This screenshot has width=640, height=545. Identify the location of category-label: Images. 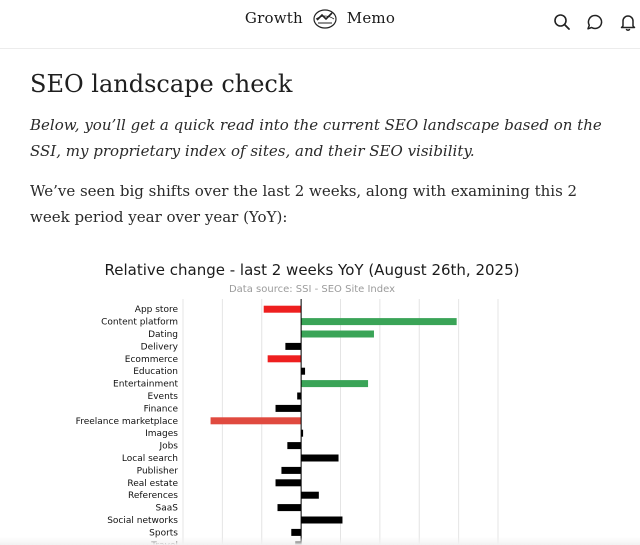
(161, 434).